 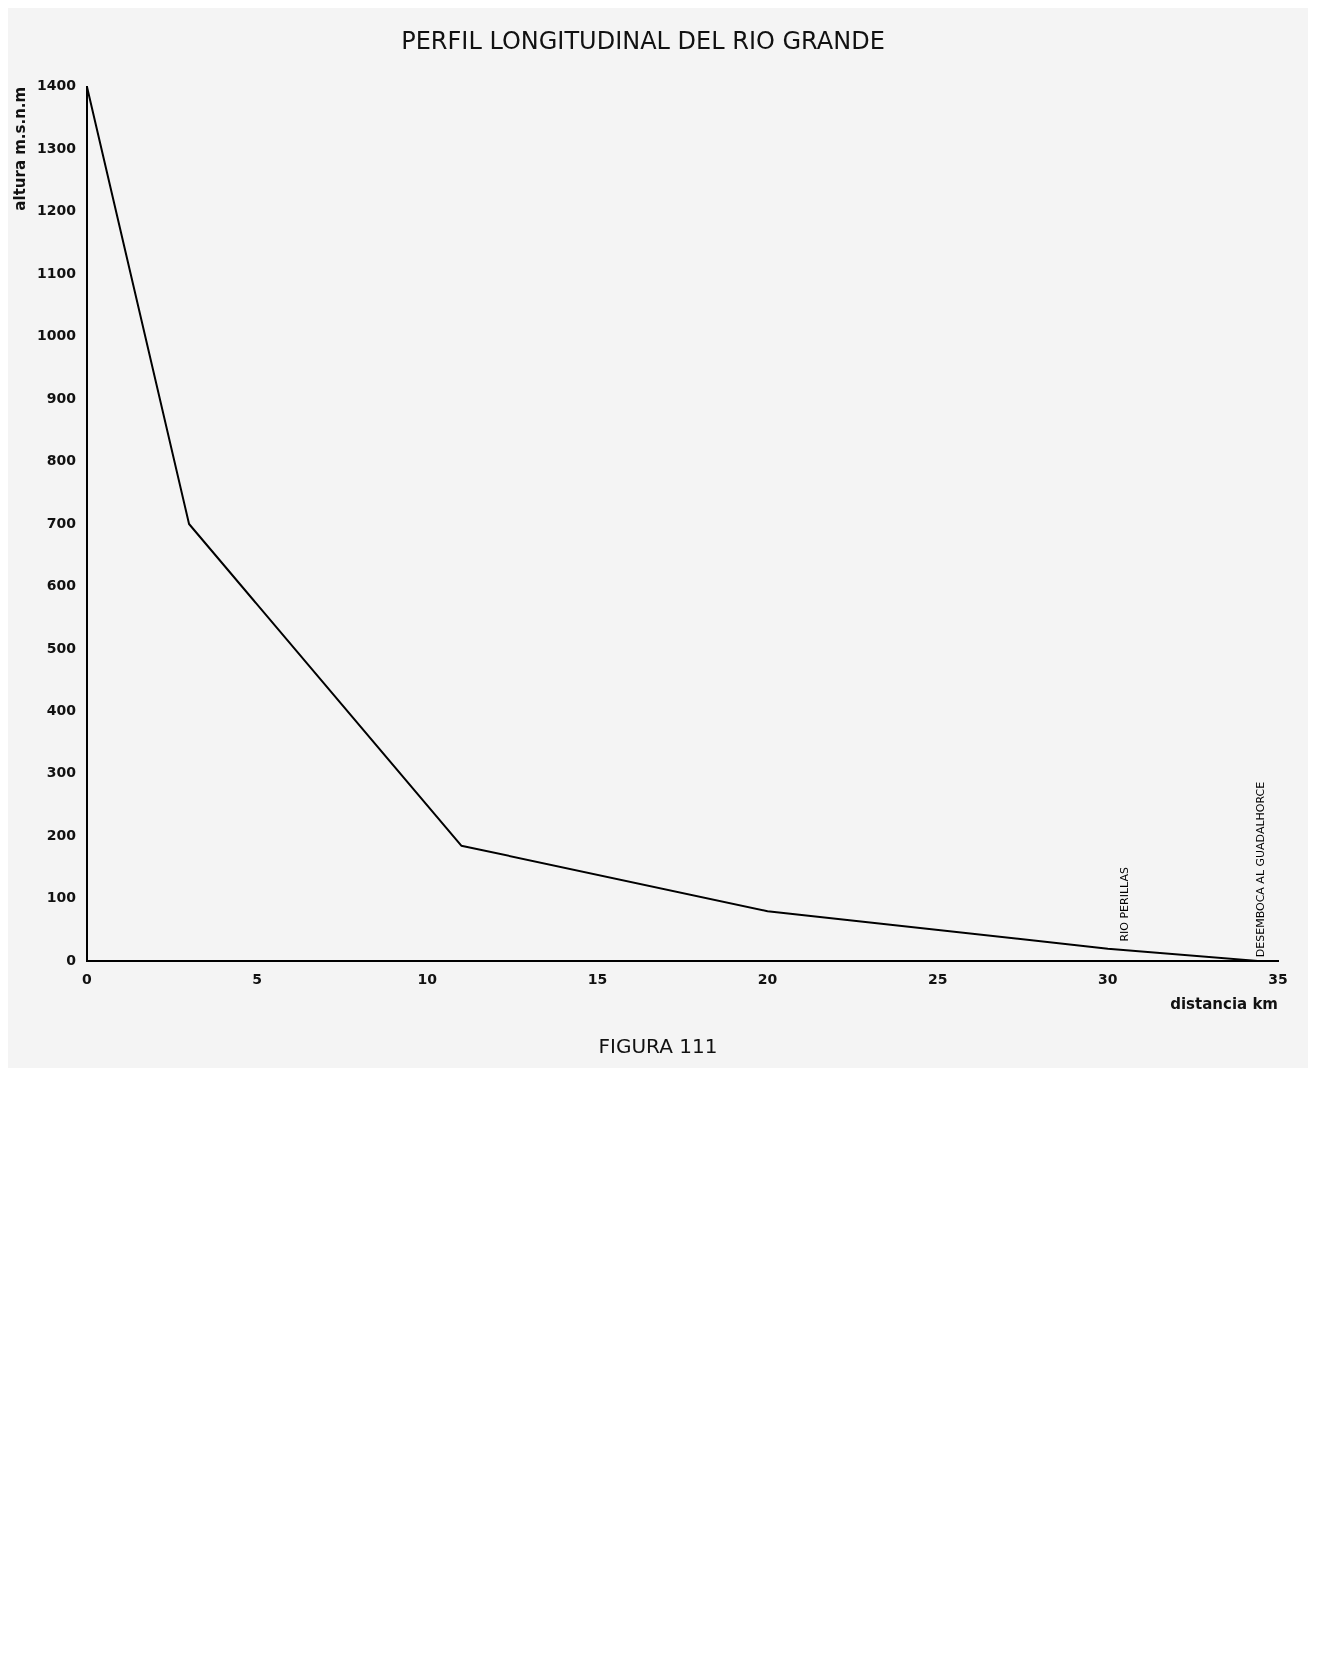 What do you see at coordinates (1224, 1003) in the screenshot?
I see `x-axis-title: distancia km` at bounding box center [1224, 1003].